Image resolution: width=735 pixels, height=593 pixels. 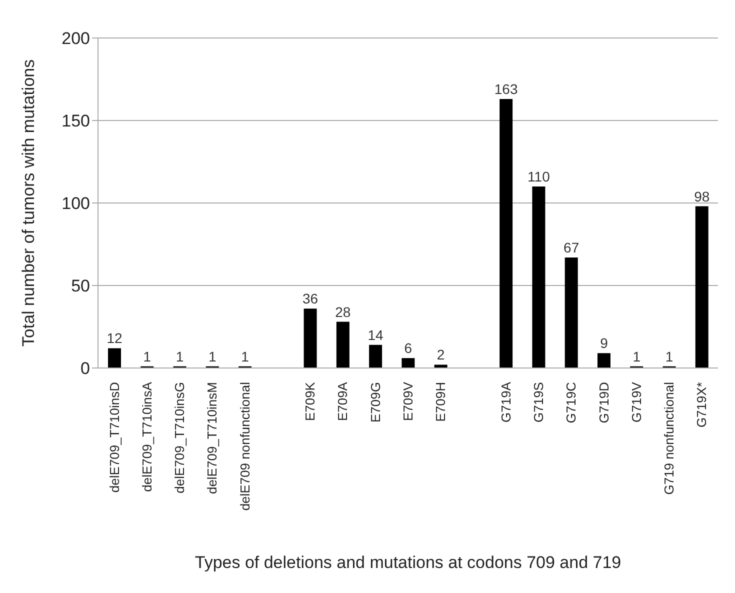 I want to click on data-label: 9, so click(x=604, y=343).